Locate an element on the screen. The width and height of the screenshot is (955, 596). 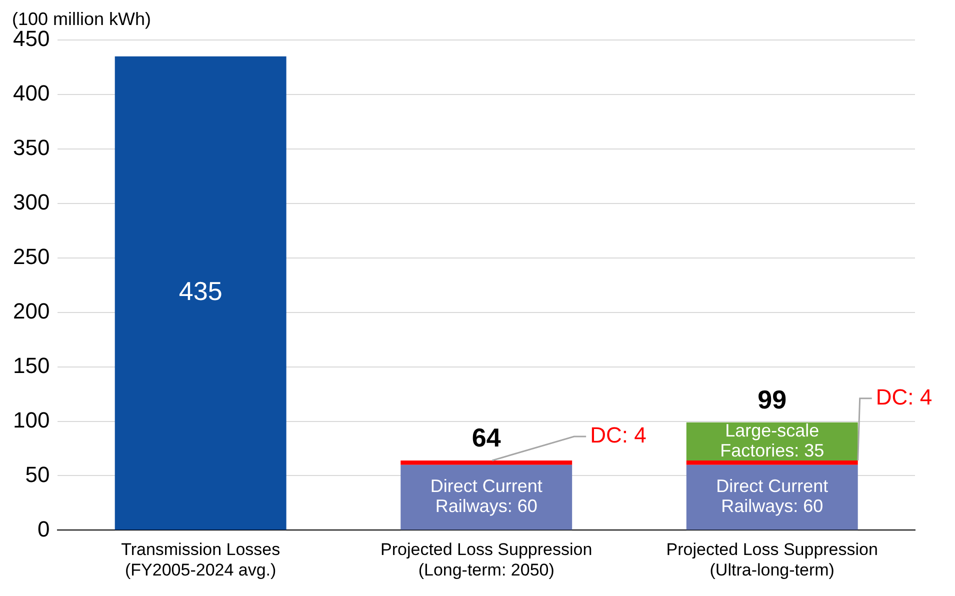
y-tick-label: 50 is located at coordinates (37, 474).